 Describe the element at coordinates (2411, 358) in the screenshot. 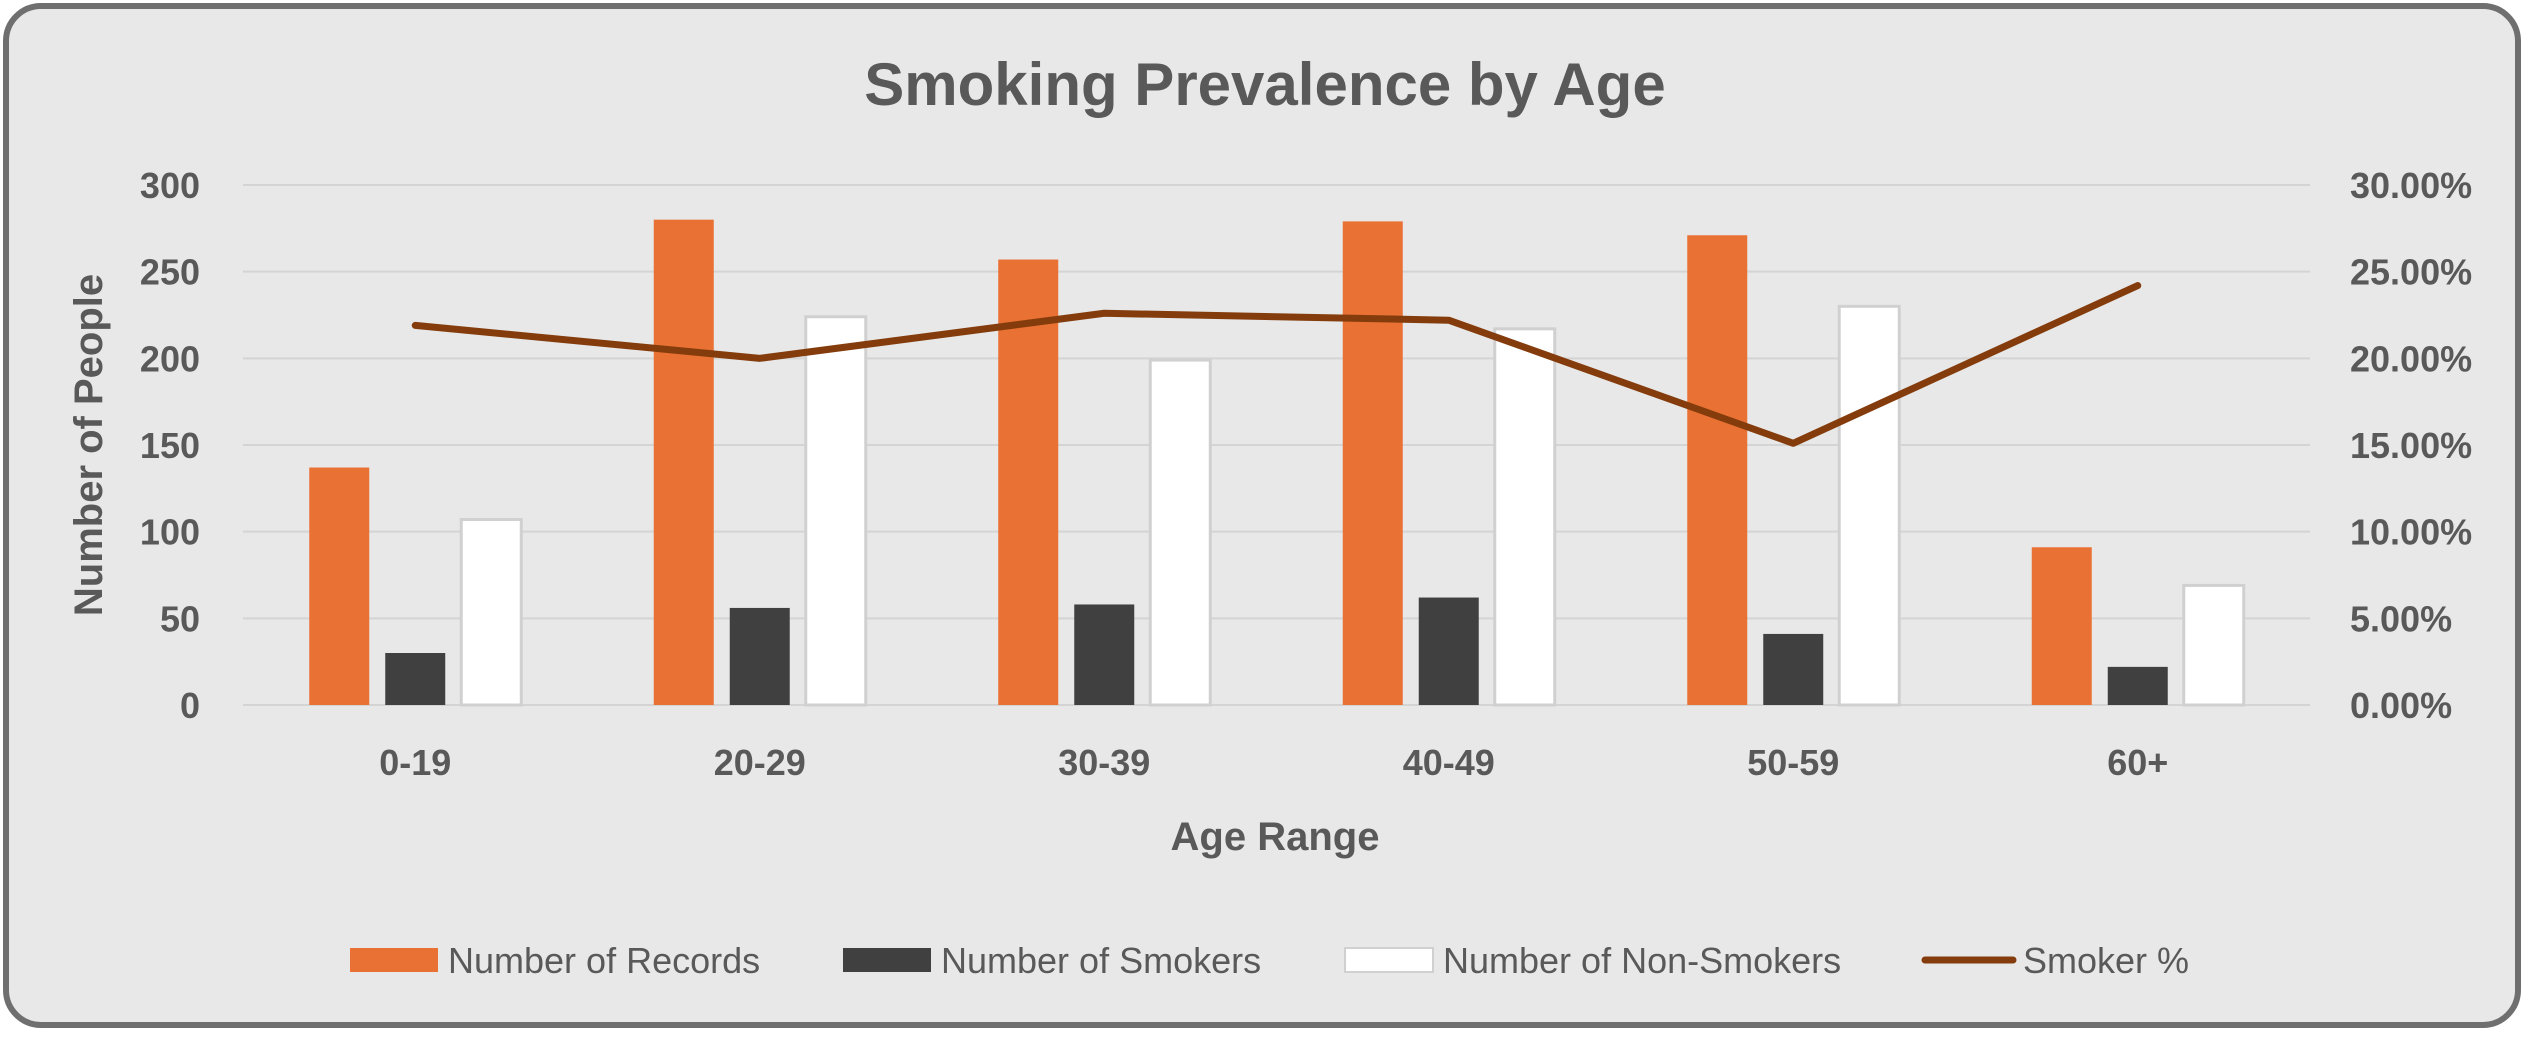

I see `y2-tick-label: 20.00%` at that location.